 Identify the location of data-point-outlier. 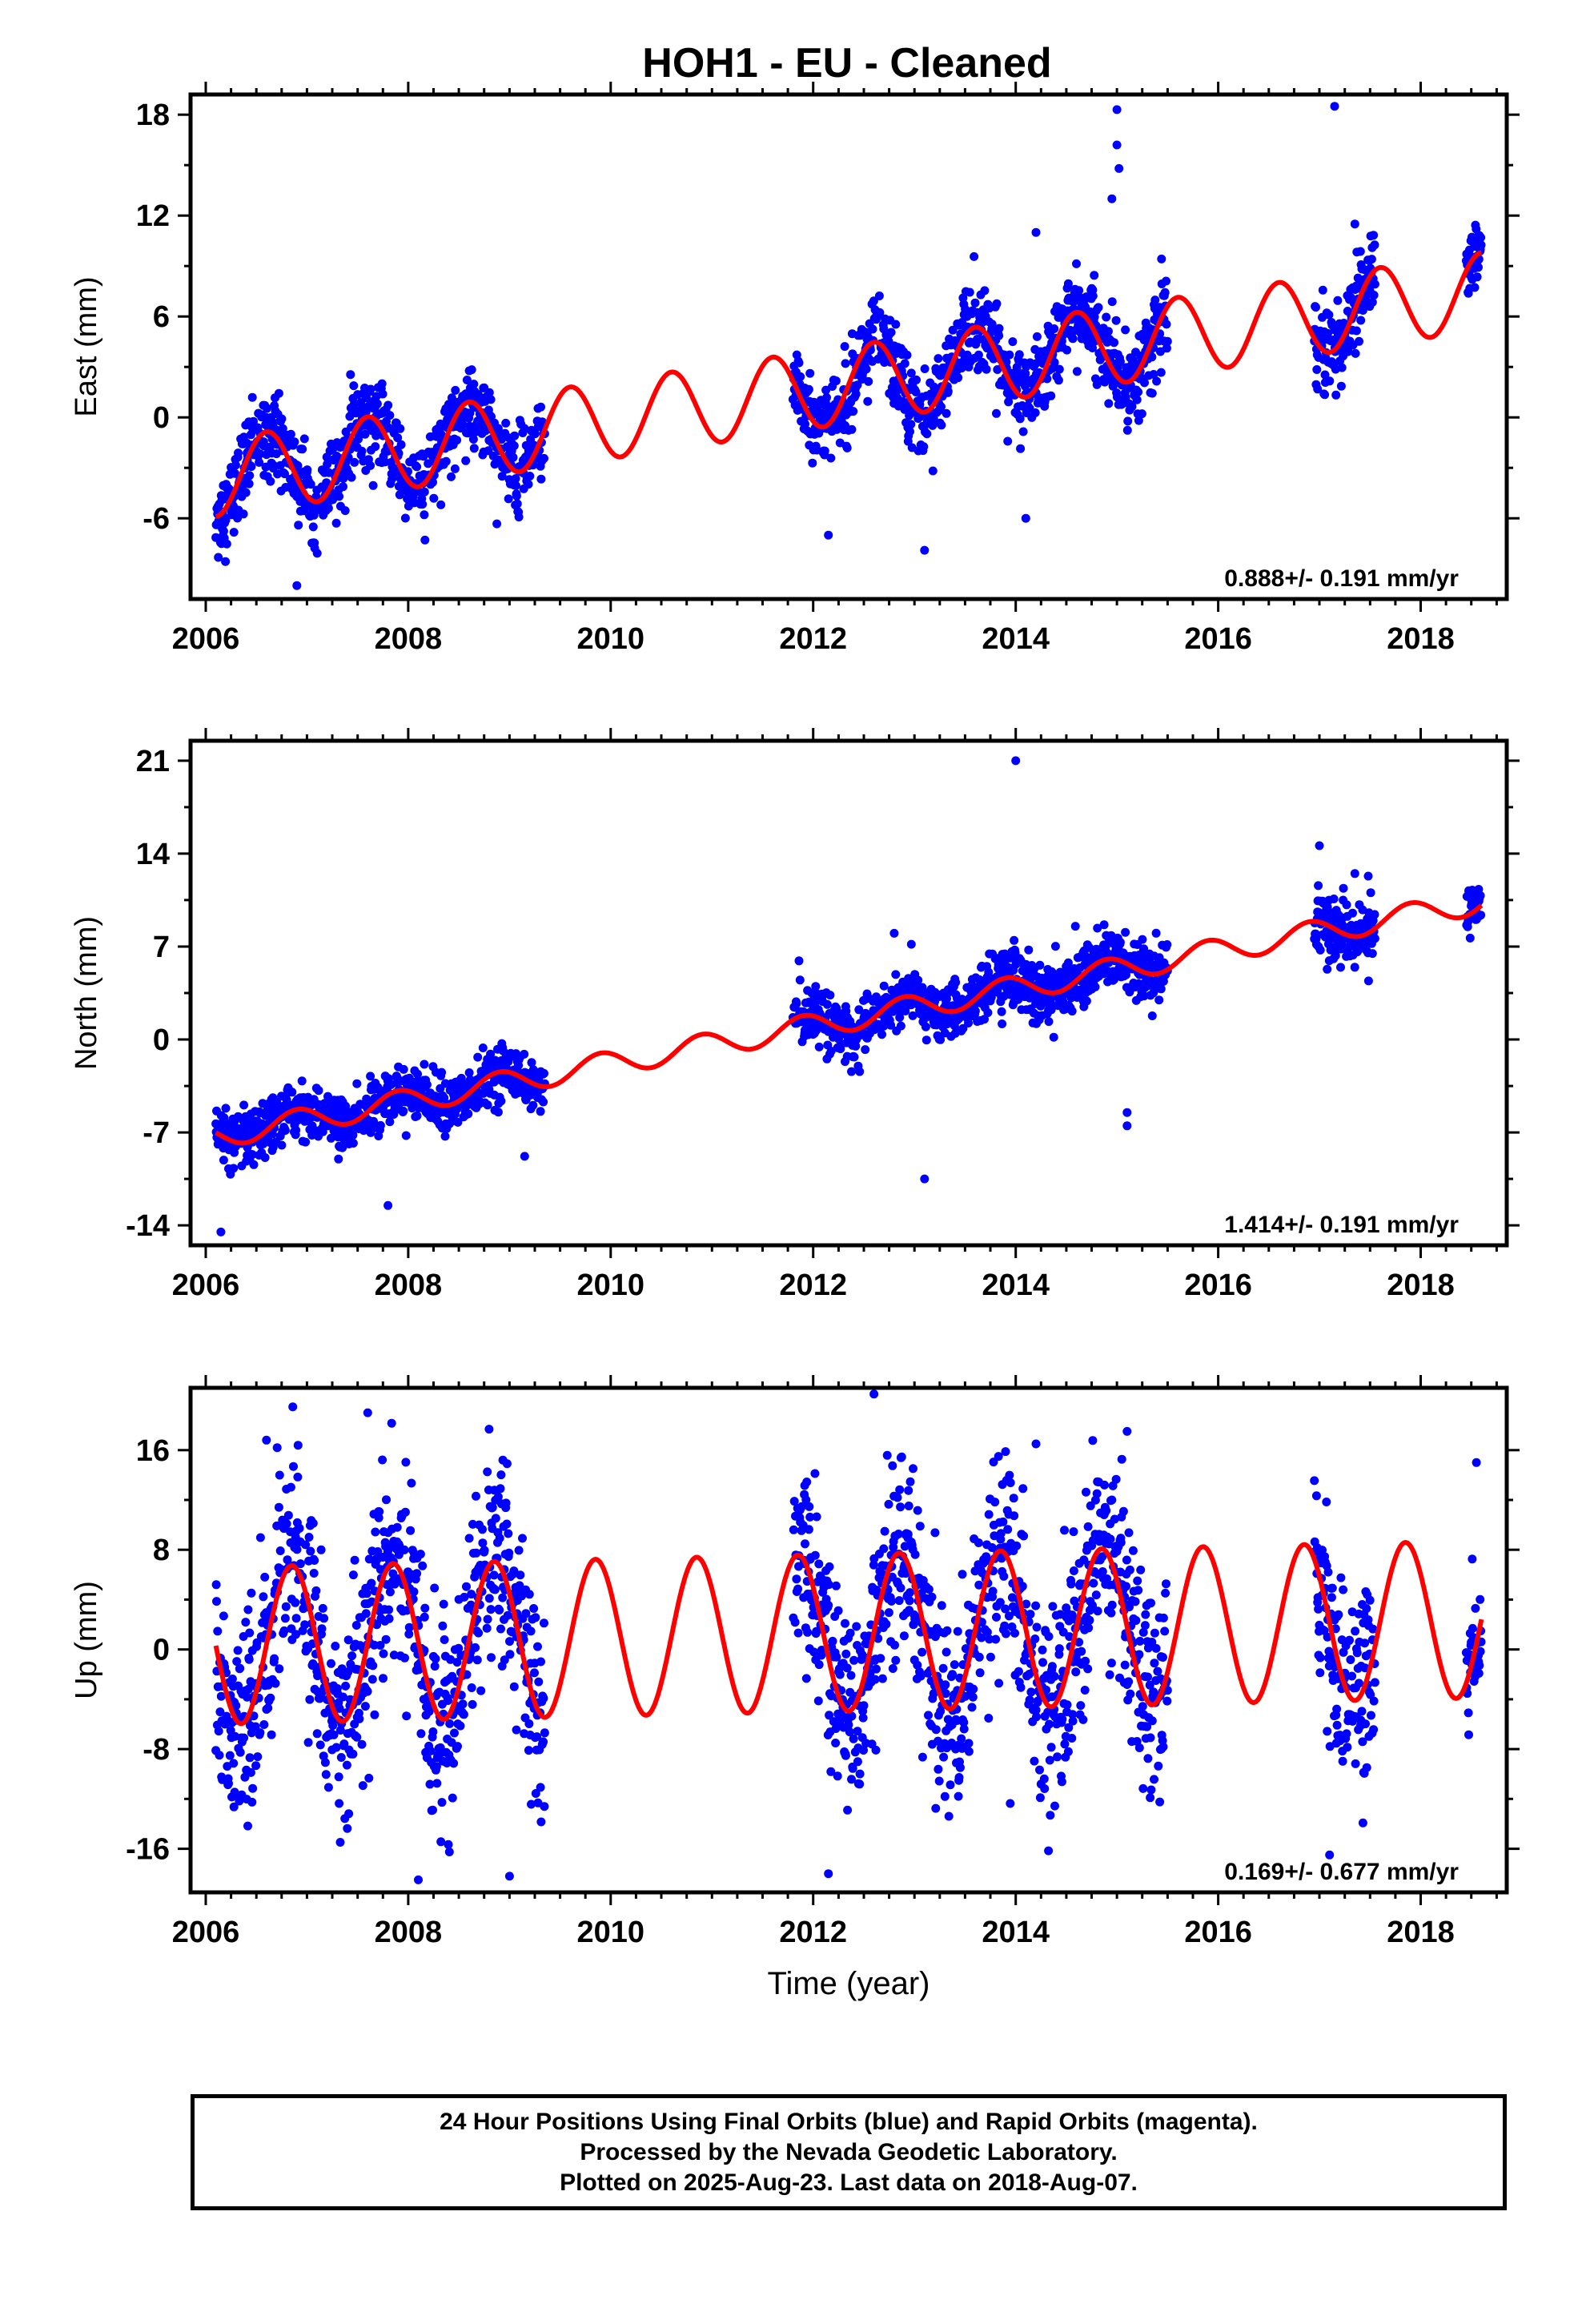
(1355, 874).